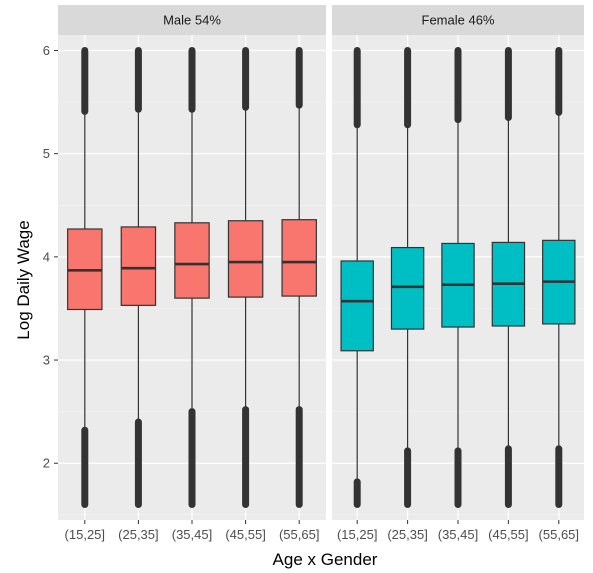 This screenshot has width=593, height=573. What do you see at coordinates (46, 153) in the screenshot?
I see `y-tick-label: 5` at bounding box center [46, 153].